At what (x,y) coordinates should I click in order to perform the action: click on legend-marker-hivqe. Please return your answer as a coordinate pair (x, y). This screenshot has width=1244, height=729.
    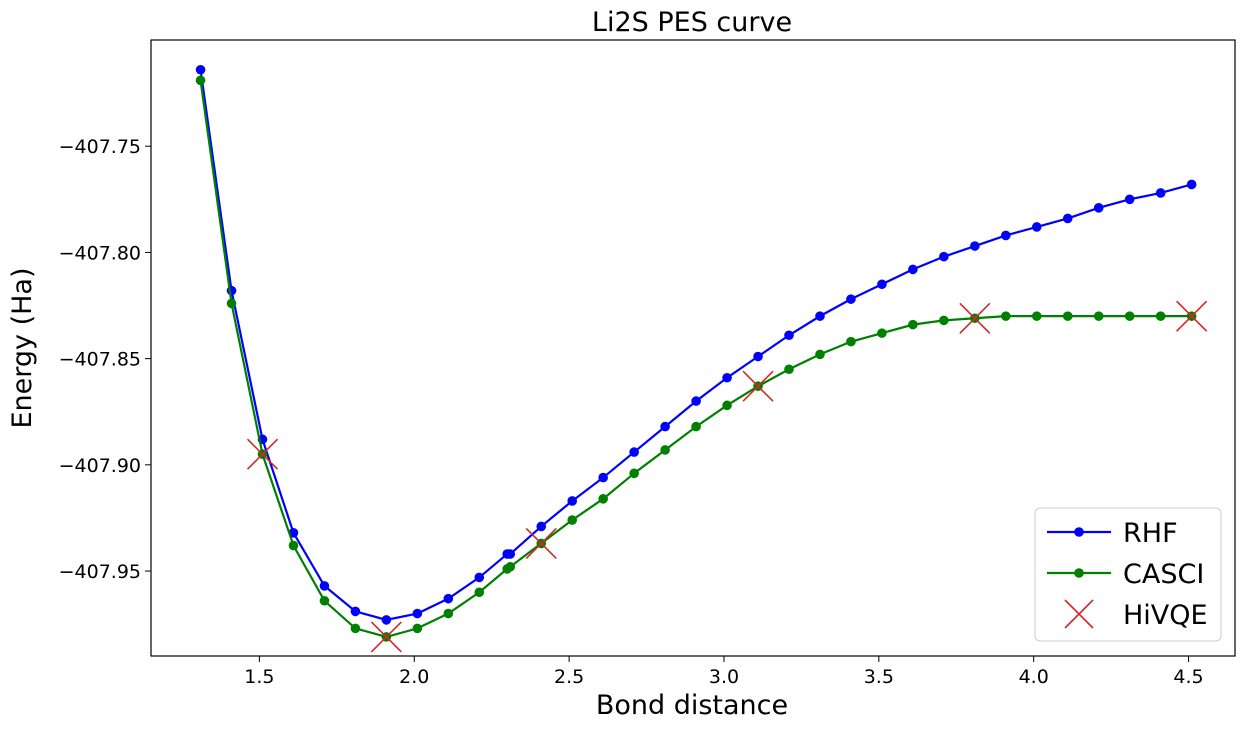
    Looking at the image, I should click on (1079, 614).